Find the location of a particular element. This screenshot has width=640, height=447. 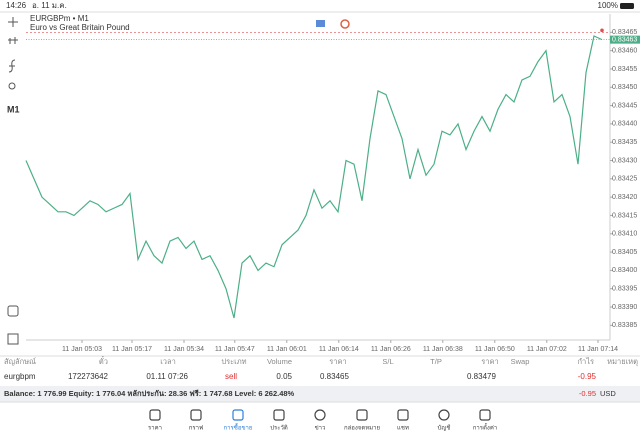

x-tick-label: 11 Jan 06:50 is located at coordinates (495, 349).